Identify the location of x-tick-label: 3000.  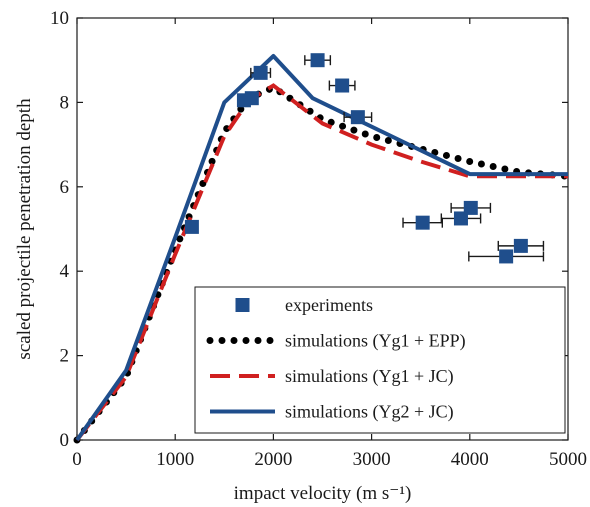
(372, 459).